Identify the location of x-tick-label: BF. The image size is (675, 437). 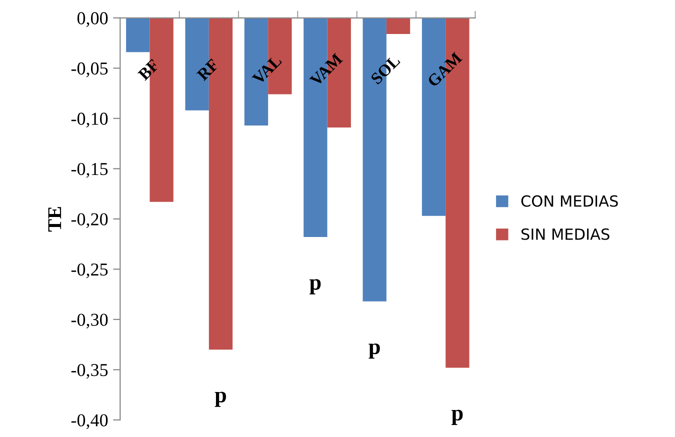
(149, 69).